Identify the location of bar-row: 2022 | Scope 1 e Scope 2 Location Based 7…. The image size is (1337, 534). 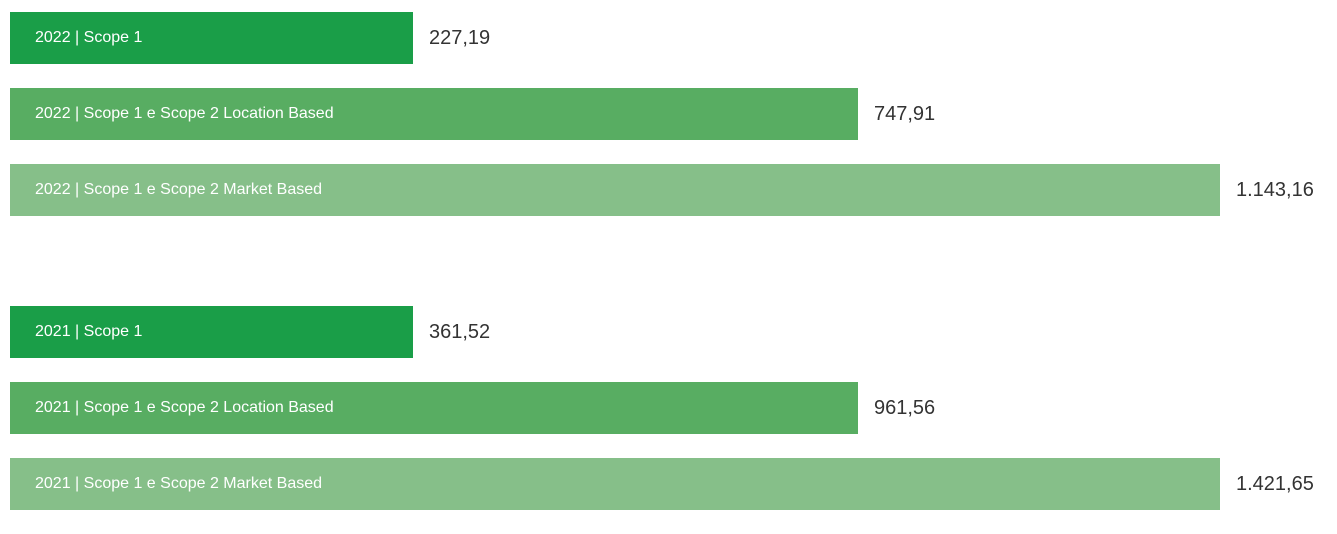
(673, 114).